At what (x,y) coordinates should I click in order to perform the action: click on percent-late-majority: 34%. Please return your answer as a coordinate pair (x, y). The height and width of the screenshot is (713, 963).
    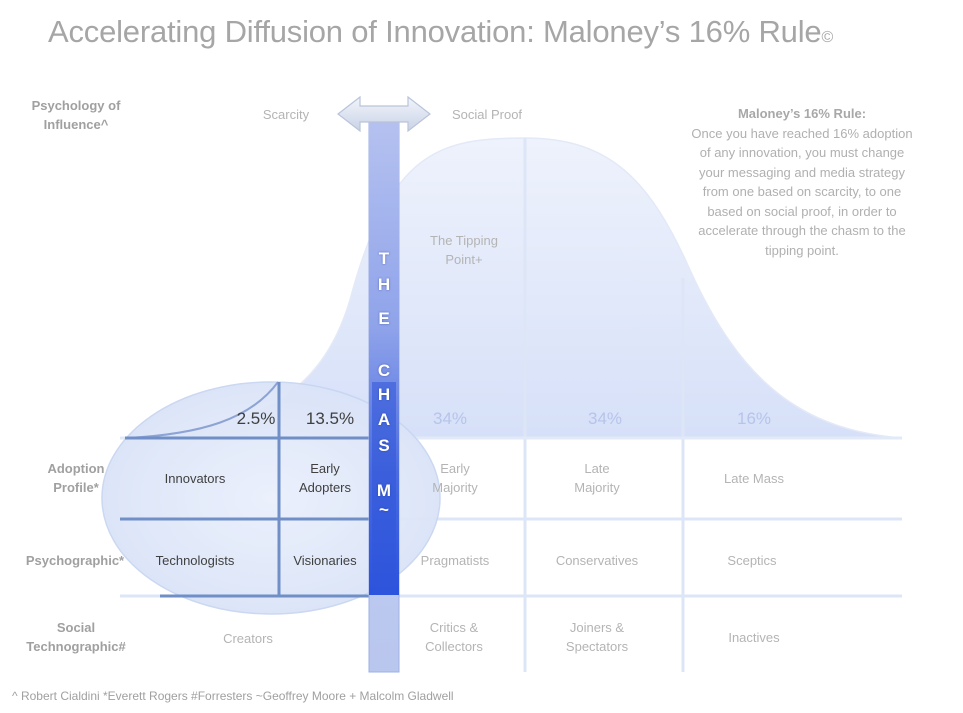
    Looking at the image, I should click on (605, 418).